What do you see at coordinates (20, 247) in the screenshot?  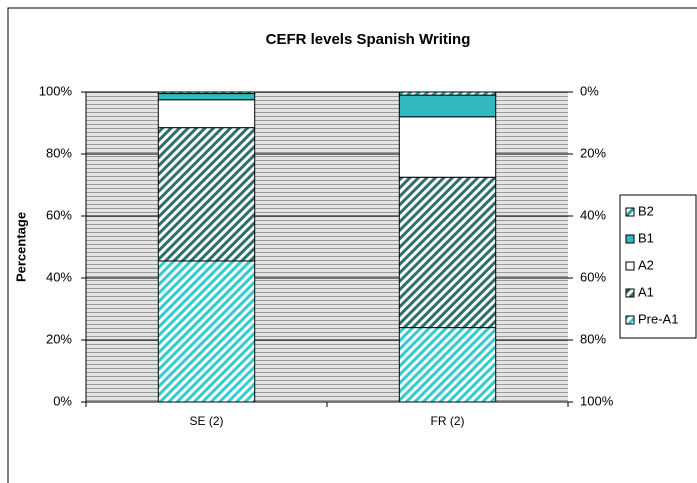 I see `y-axis-label: Percentage` at bounding box center [20, 247].